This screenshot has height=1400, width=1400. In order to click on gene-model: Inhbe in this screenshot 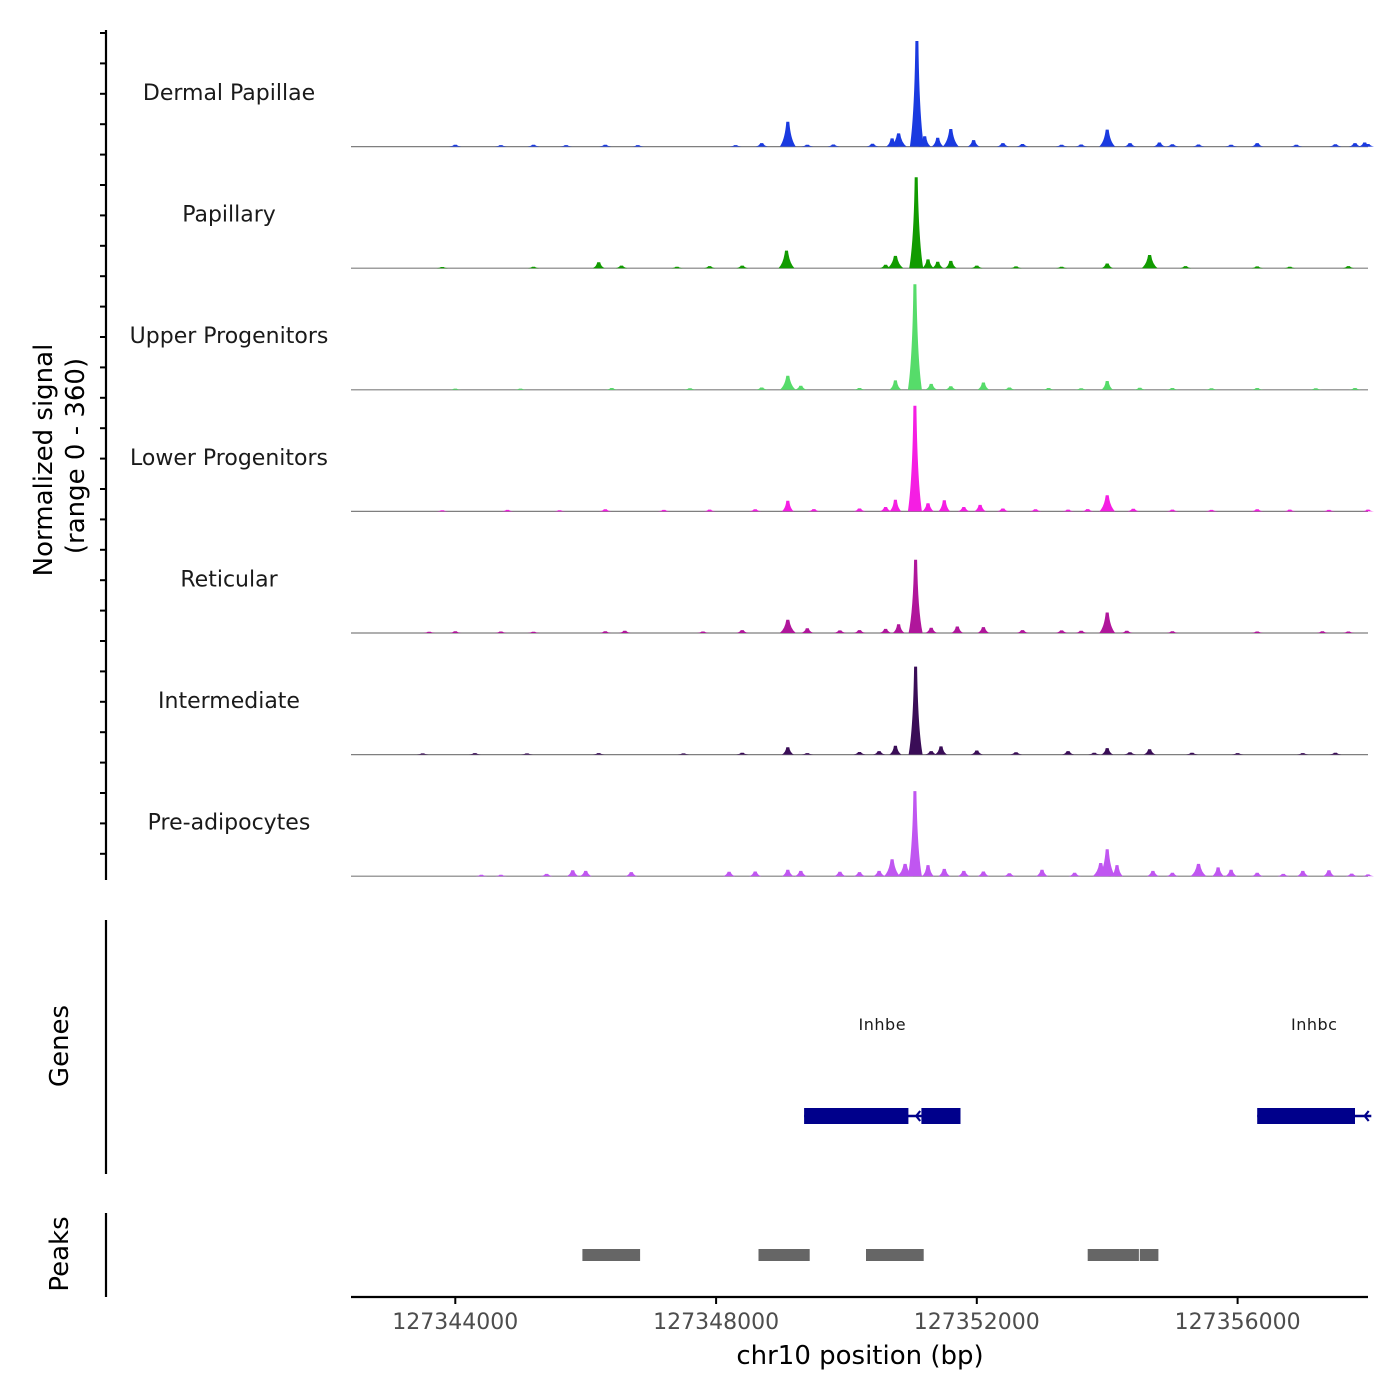, I will do `click(882, 1069)`.